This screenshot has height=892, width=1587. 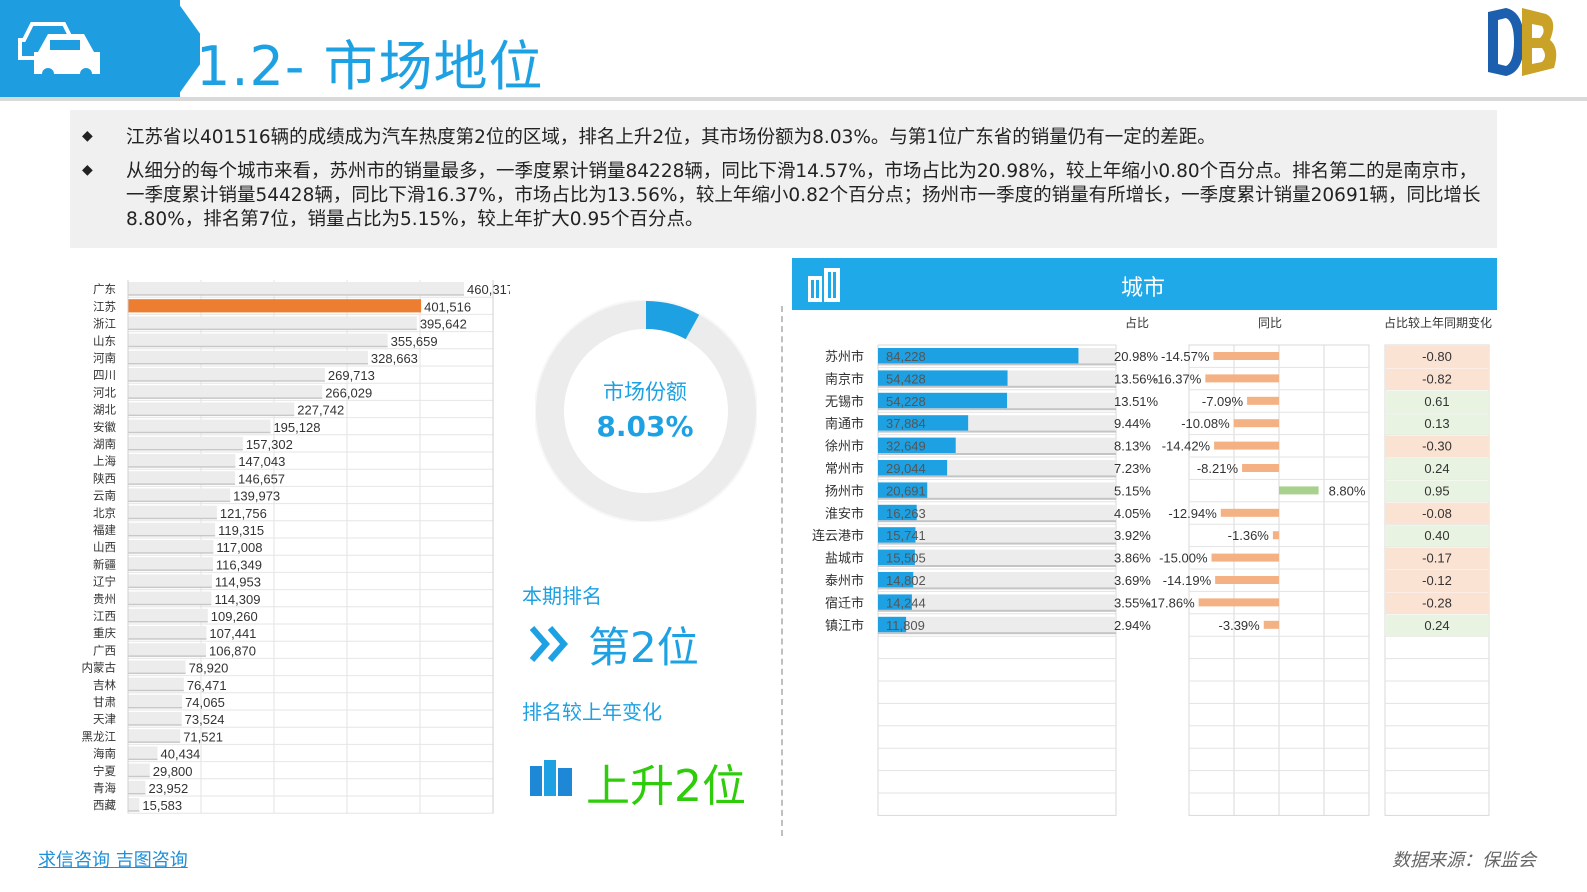 I want to click on donut-value: 8.03%, so click(x=645, y=426).